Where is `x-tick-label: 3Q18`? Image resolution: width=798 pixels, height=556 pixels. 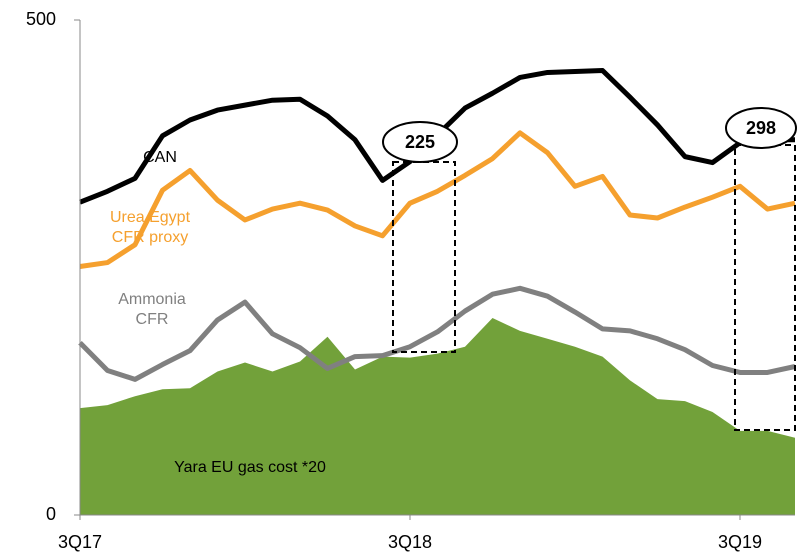 x-tick-label: 3Q18 is located at coordinates (410, 542).